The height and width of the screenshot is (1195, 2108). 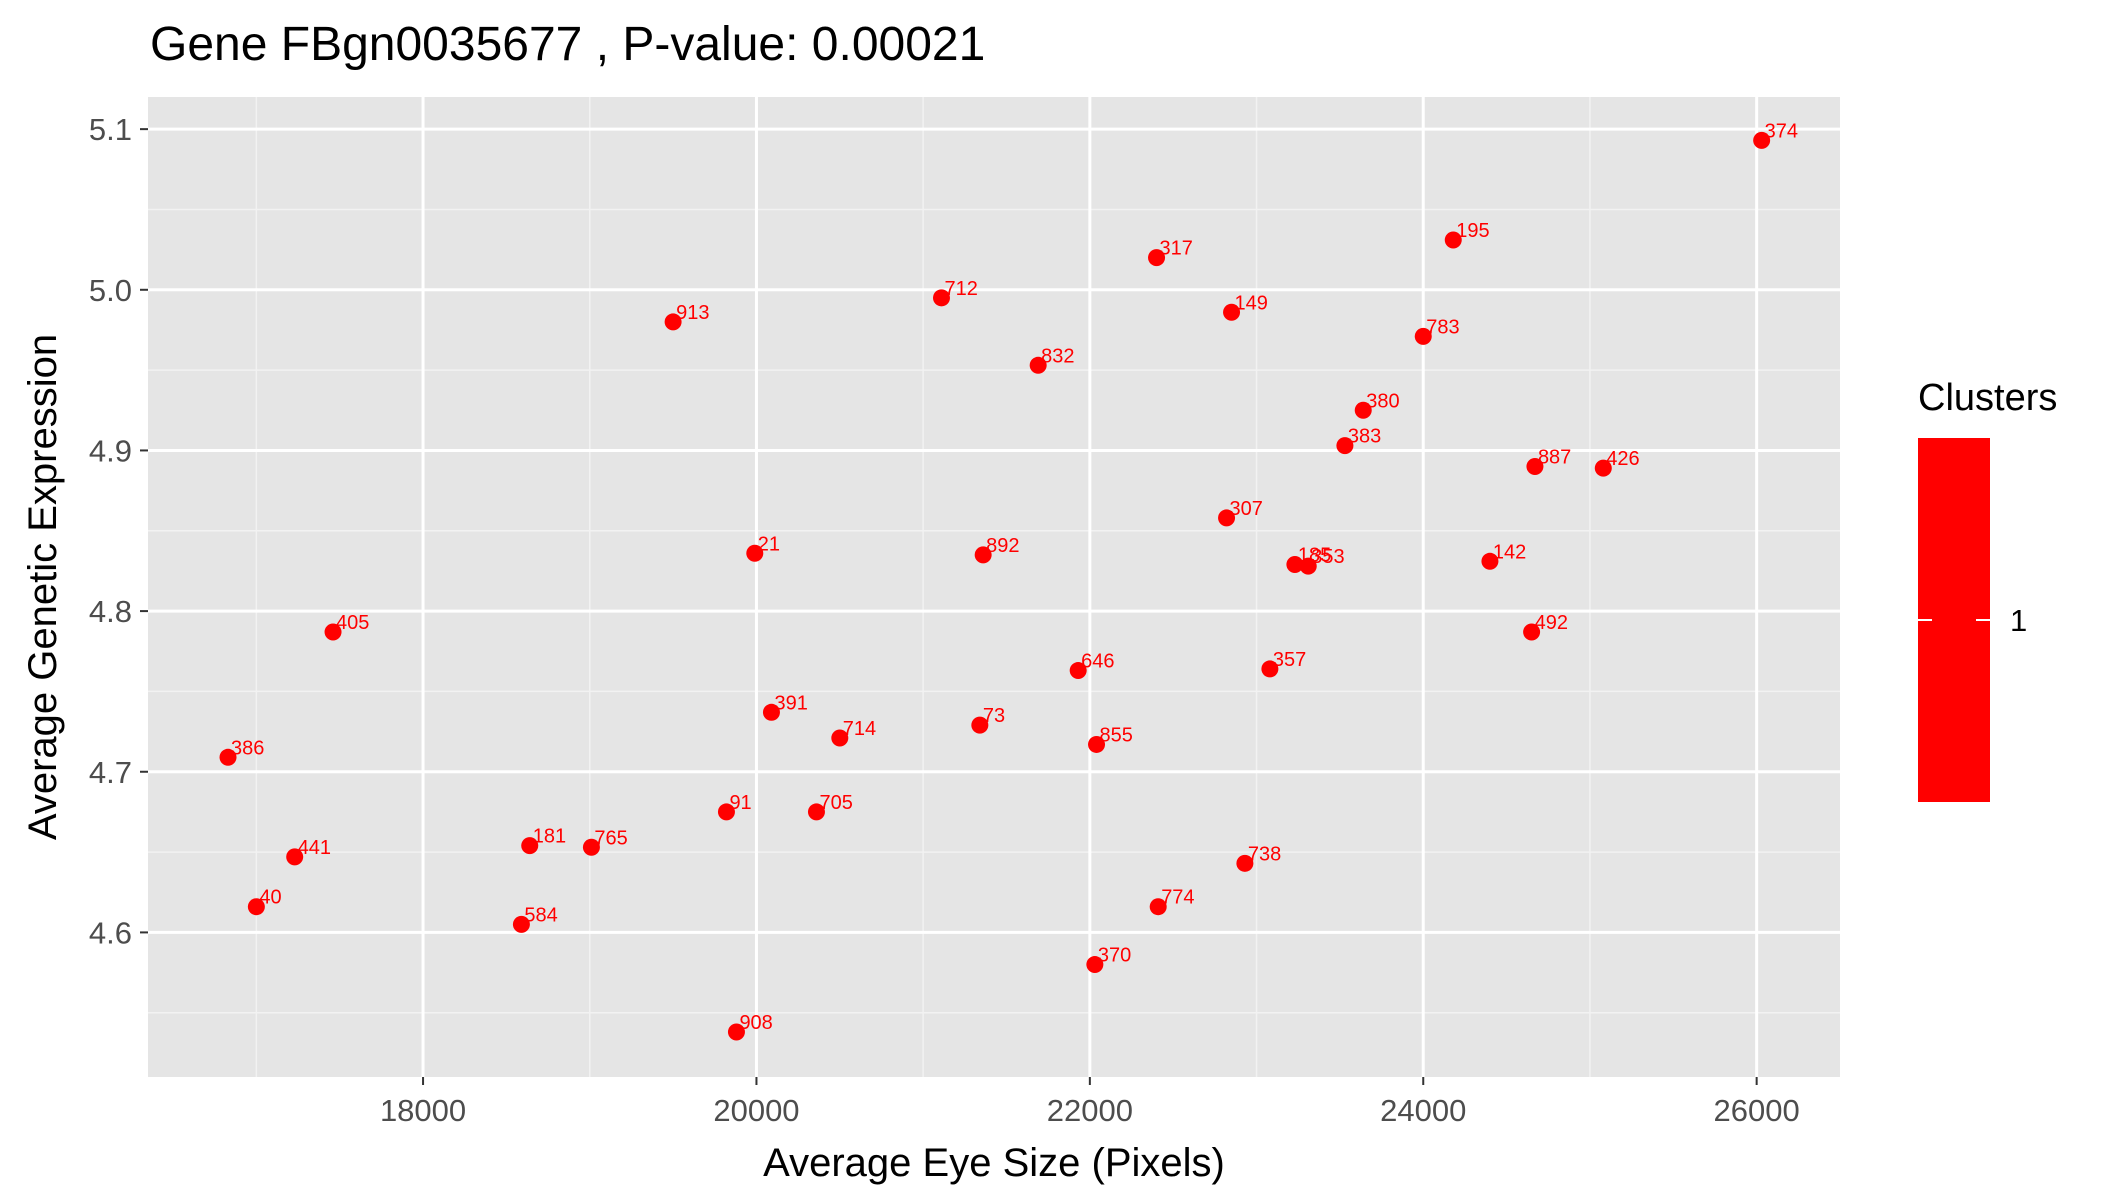 I want to click on point-label: 646, so click(x=1097, y=662).